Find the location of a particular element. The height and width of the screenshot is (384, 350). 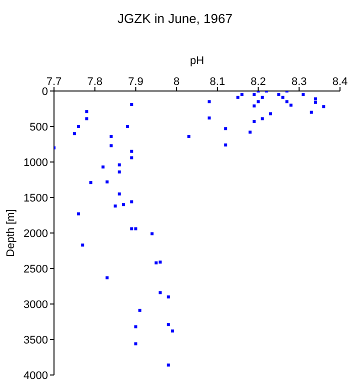

x-tick-label: 8.3 is located at coordinates (299, 82).